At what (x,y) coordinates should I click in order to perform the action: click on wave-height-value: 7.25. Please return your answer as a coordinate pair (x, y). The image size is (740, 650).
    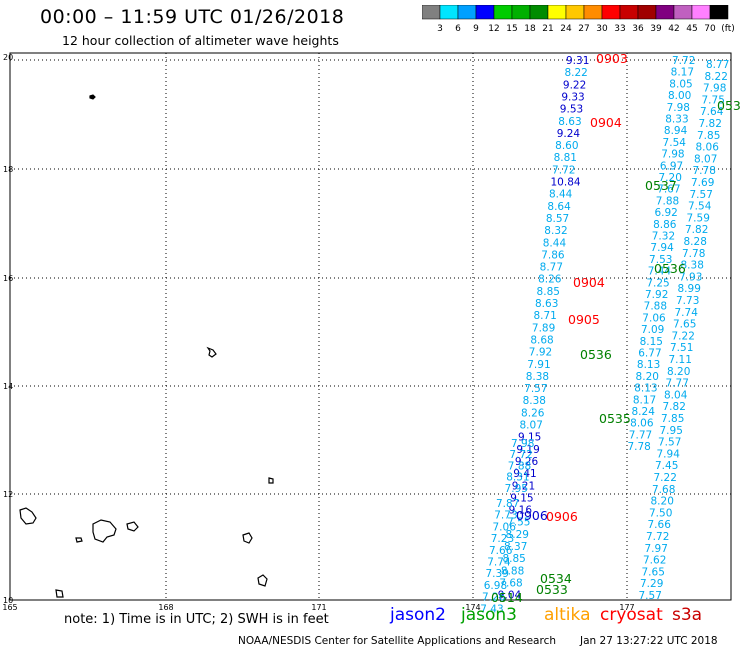
    Looking at the image, I should click on (657, 283).